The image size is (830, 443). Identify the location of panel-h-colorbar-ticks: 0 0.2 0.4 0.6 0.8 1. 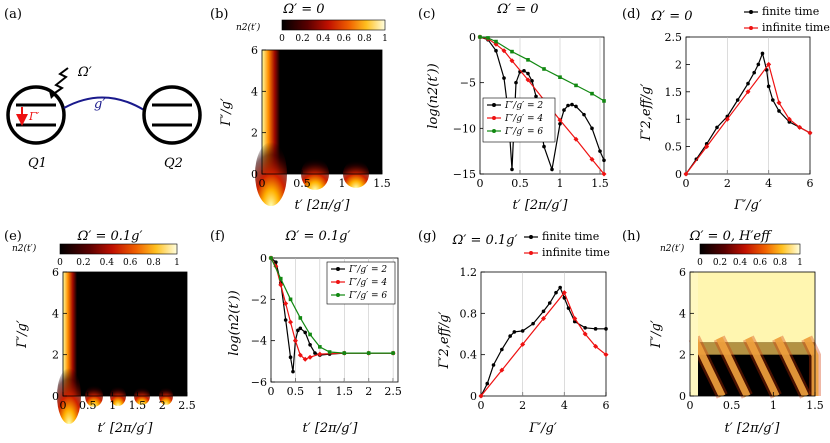
(750, 263).